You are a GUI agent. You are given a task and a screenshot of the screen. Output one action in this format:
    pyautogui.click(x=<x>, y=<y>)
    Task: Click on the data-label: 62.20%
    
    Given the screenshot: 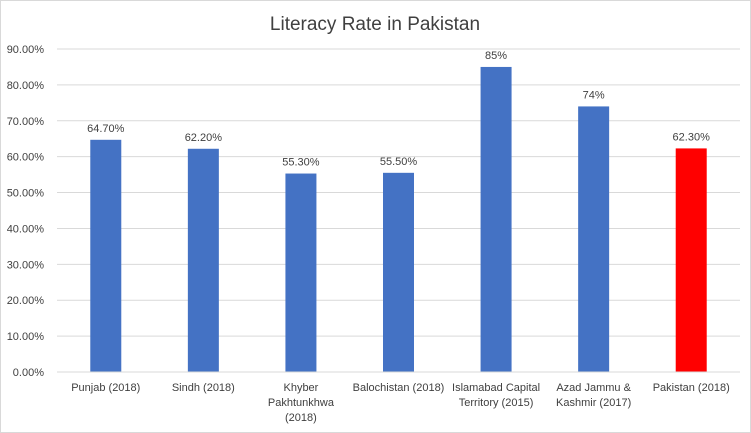 What is the action you would take?
    pyautogui.click(x=204, y=138)
    